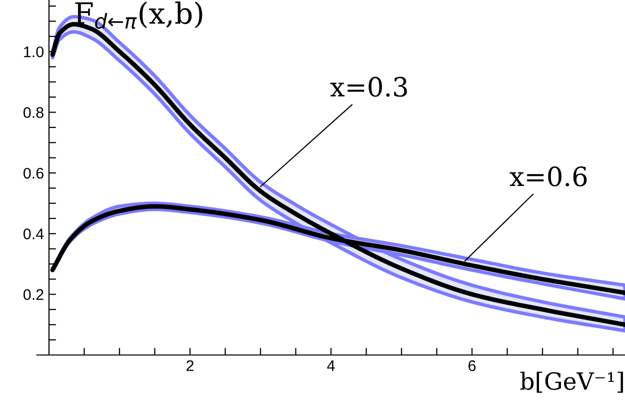  I want to click on x-tick-label: 6, so click(472, 366).